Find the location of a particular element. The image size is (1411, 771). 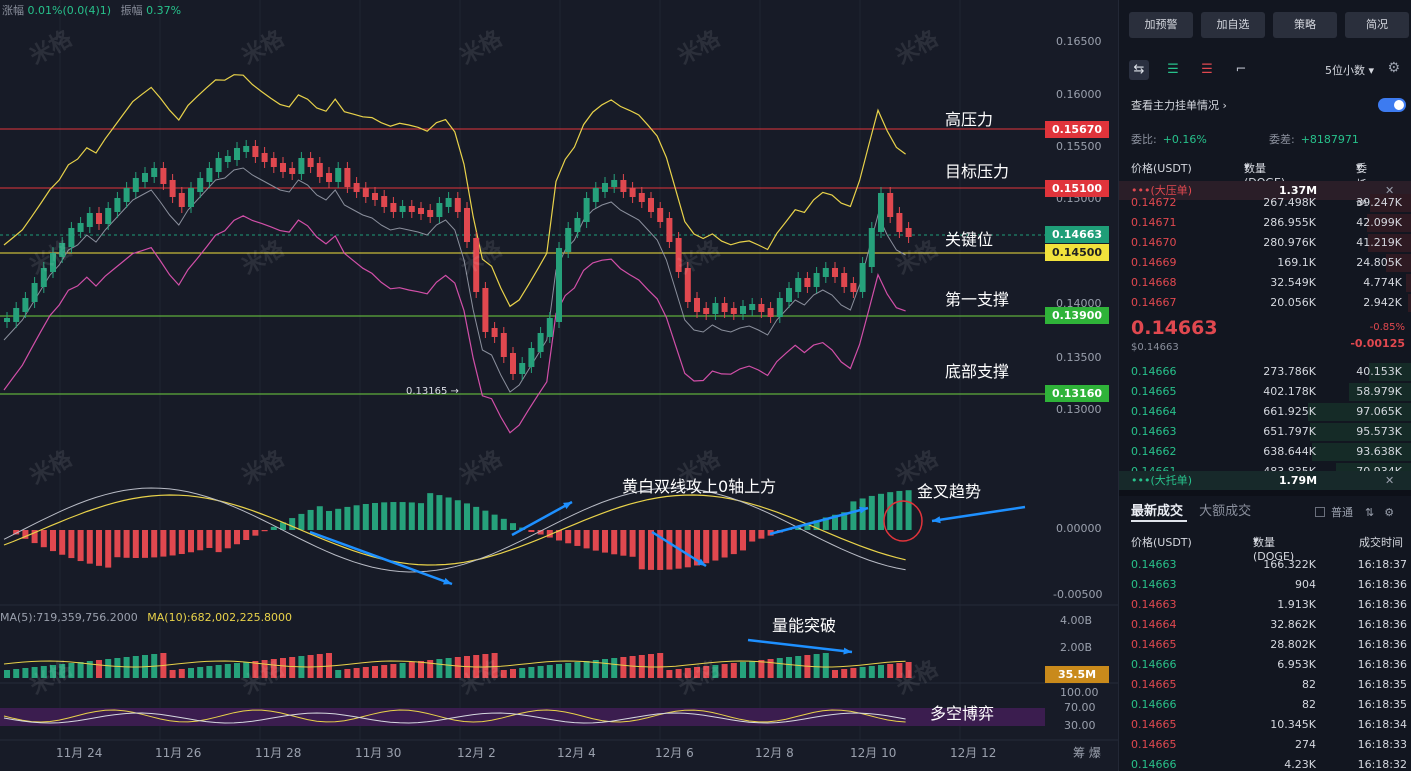

ob-qty-header: 数量 (DOGE) ▾ is located at coordinates (1264, 174).